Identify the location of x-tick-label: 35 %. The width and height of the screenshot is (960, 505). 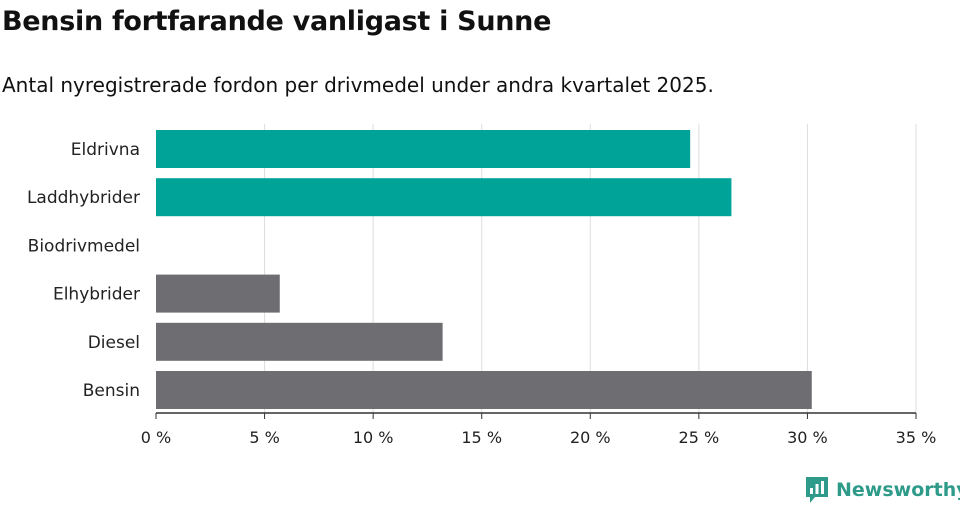
(916, 437).